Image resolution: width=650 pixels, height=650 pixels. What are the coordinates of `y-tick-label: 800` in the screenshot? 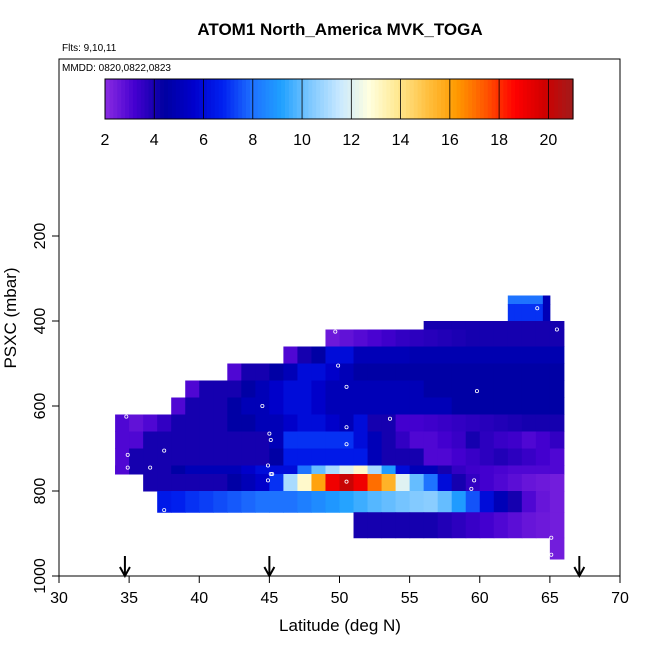 It's located at (40, 491).